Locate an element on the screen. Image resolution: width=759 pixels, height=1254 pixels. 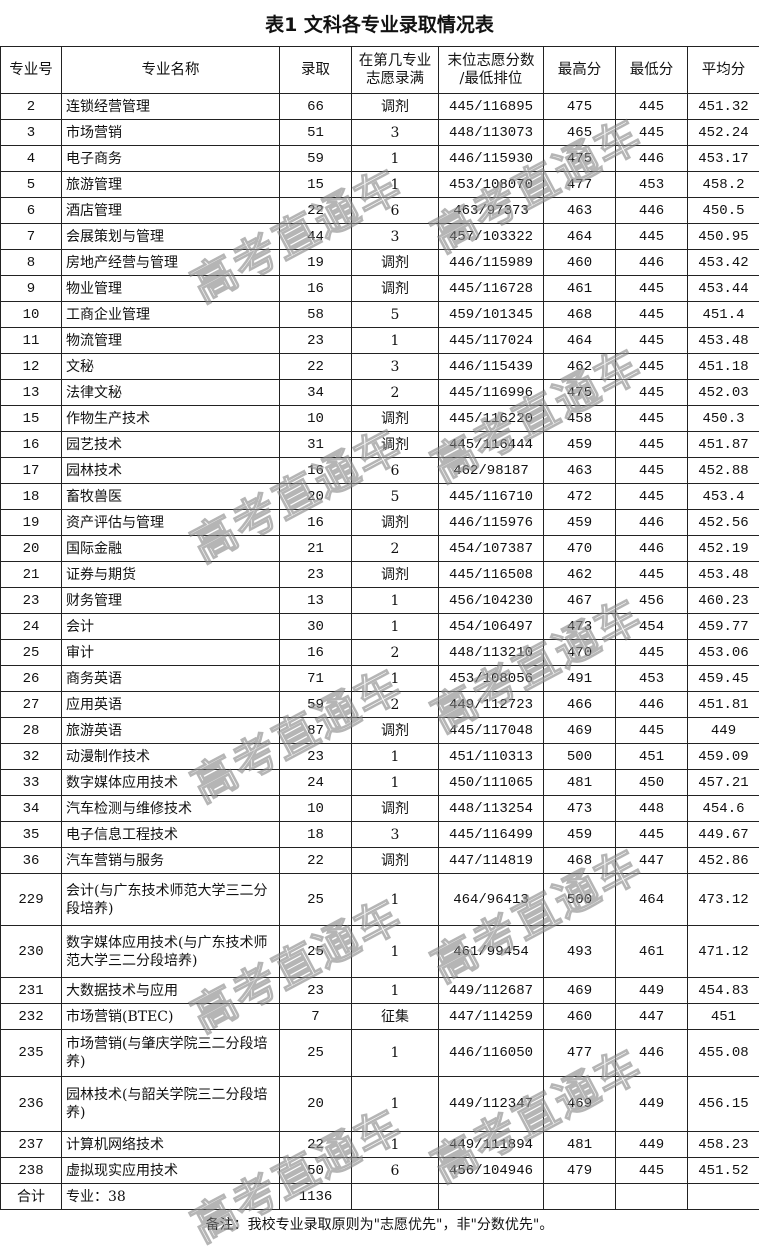
col-avg-score-cell: 457.21 is located at coordinates (723, 783).